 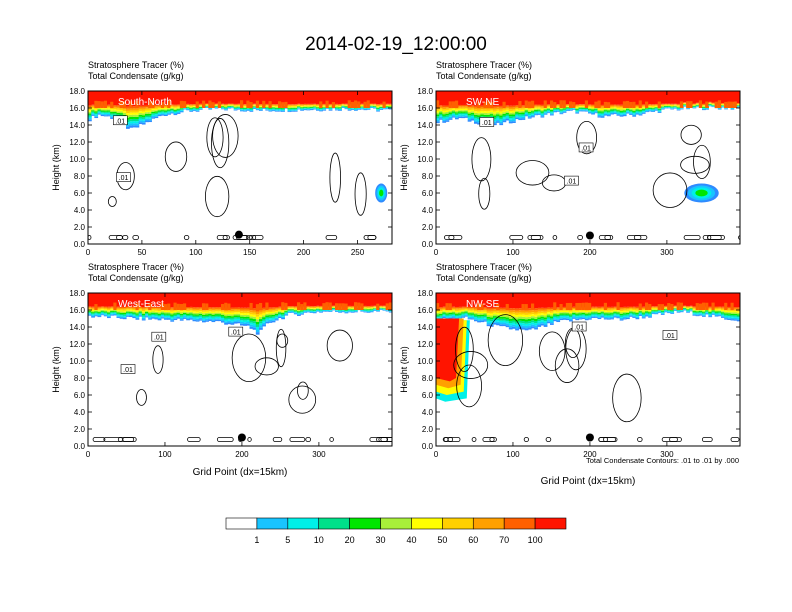 I want to click on colorbar-label: 60, so click(x=473, y=540).